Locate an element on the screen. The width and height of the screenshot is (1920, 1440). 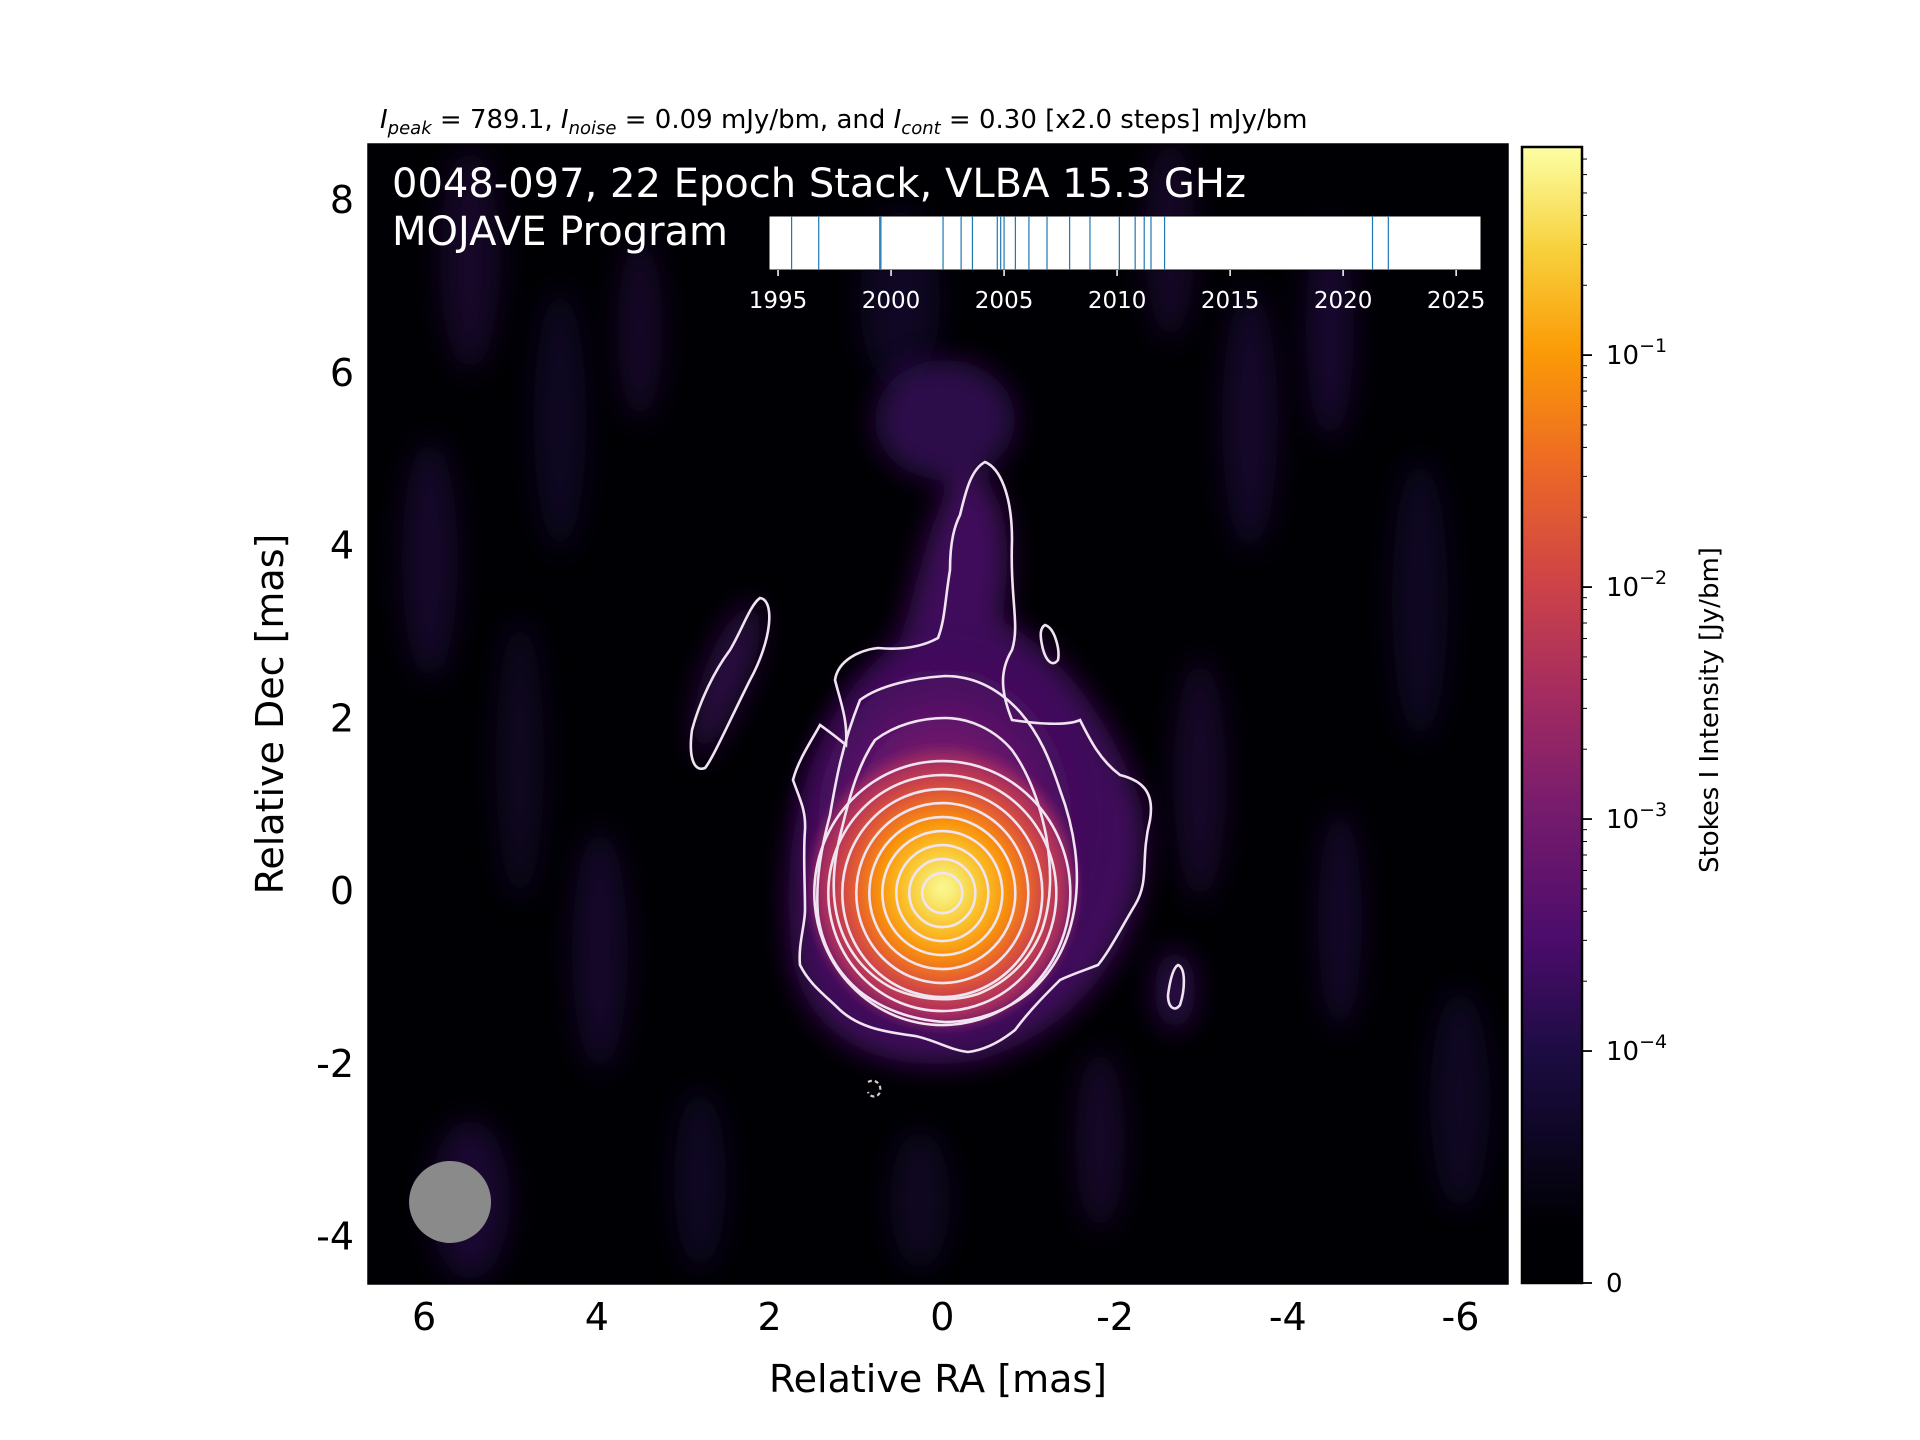
beam-ellipse is located at coordinates (450, 1201).